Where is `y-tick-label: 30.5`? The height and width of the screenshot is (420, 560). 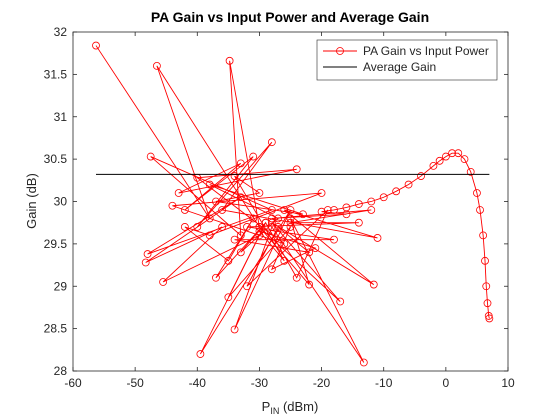
y-tick-label: 30.5 is located at coordinates (56, 159).